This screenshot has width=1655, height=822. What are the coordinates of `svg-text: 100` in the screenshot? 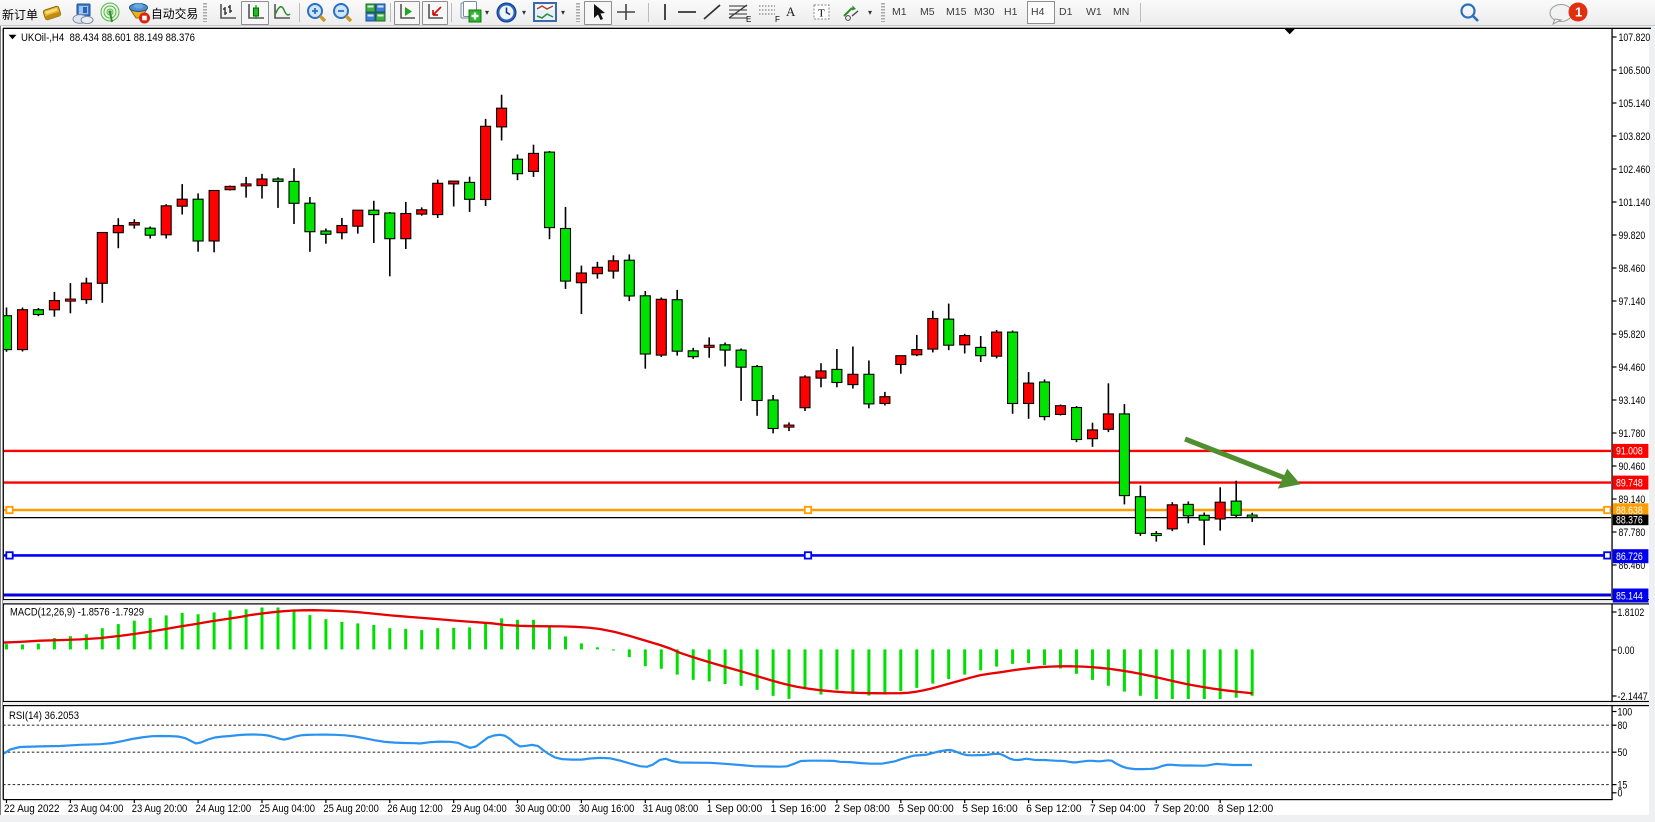 It's located at (1625, 712).